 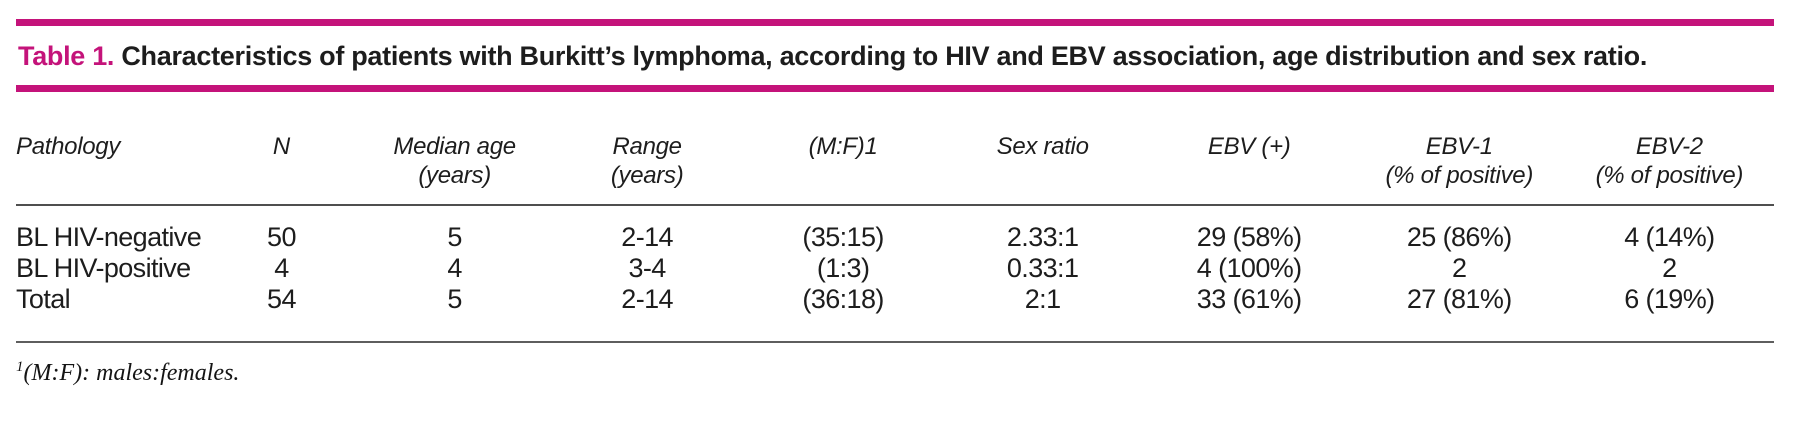 I want to click on title-accent-rule, so click(x=895, y=88).